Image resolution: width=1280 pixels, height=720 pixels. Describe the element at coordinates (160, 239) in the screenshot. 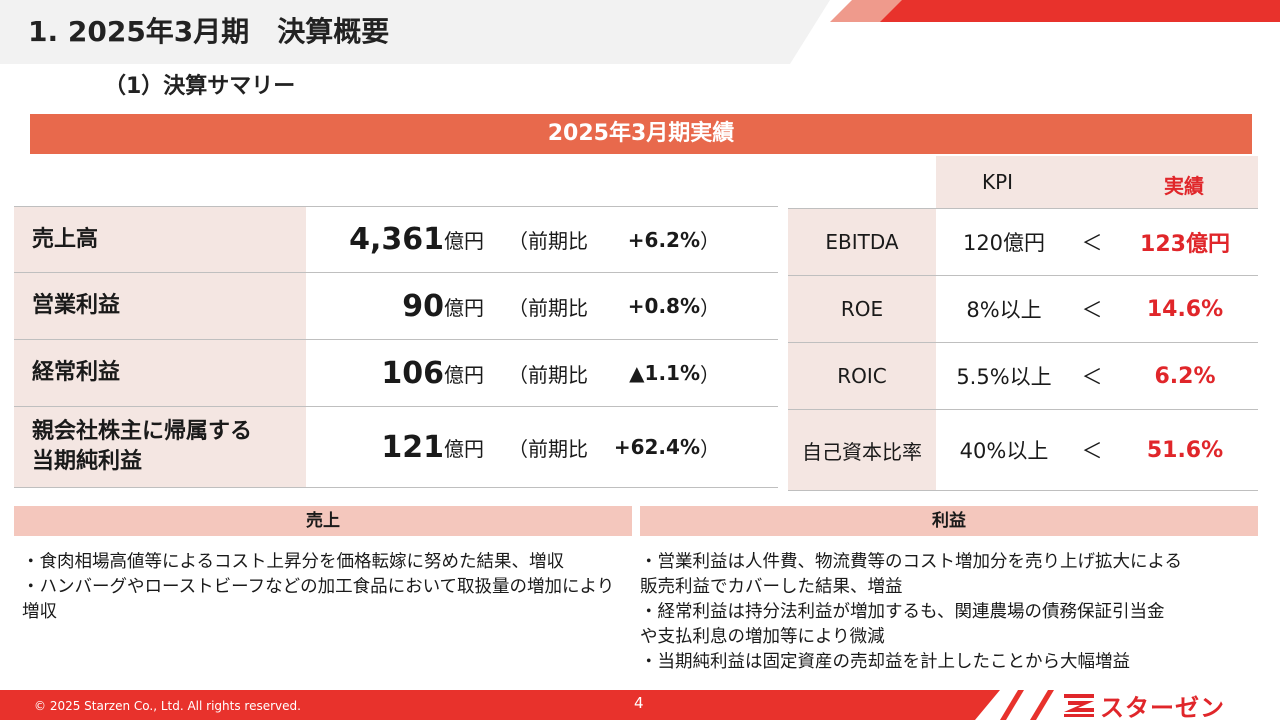

I see `row-label: 売上高` at that location.